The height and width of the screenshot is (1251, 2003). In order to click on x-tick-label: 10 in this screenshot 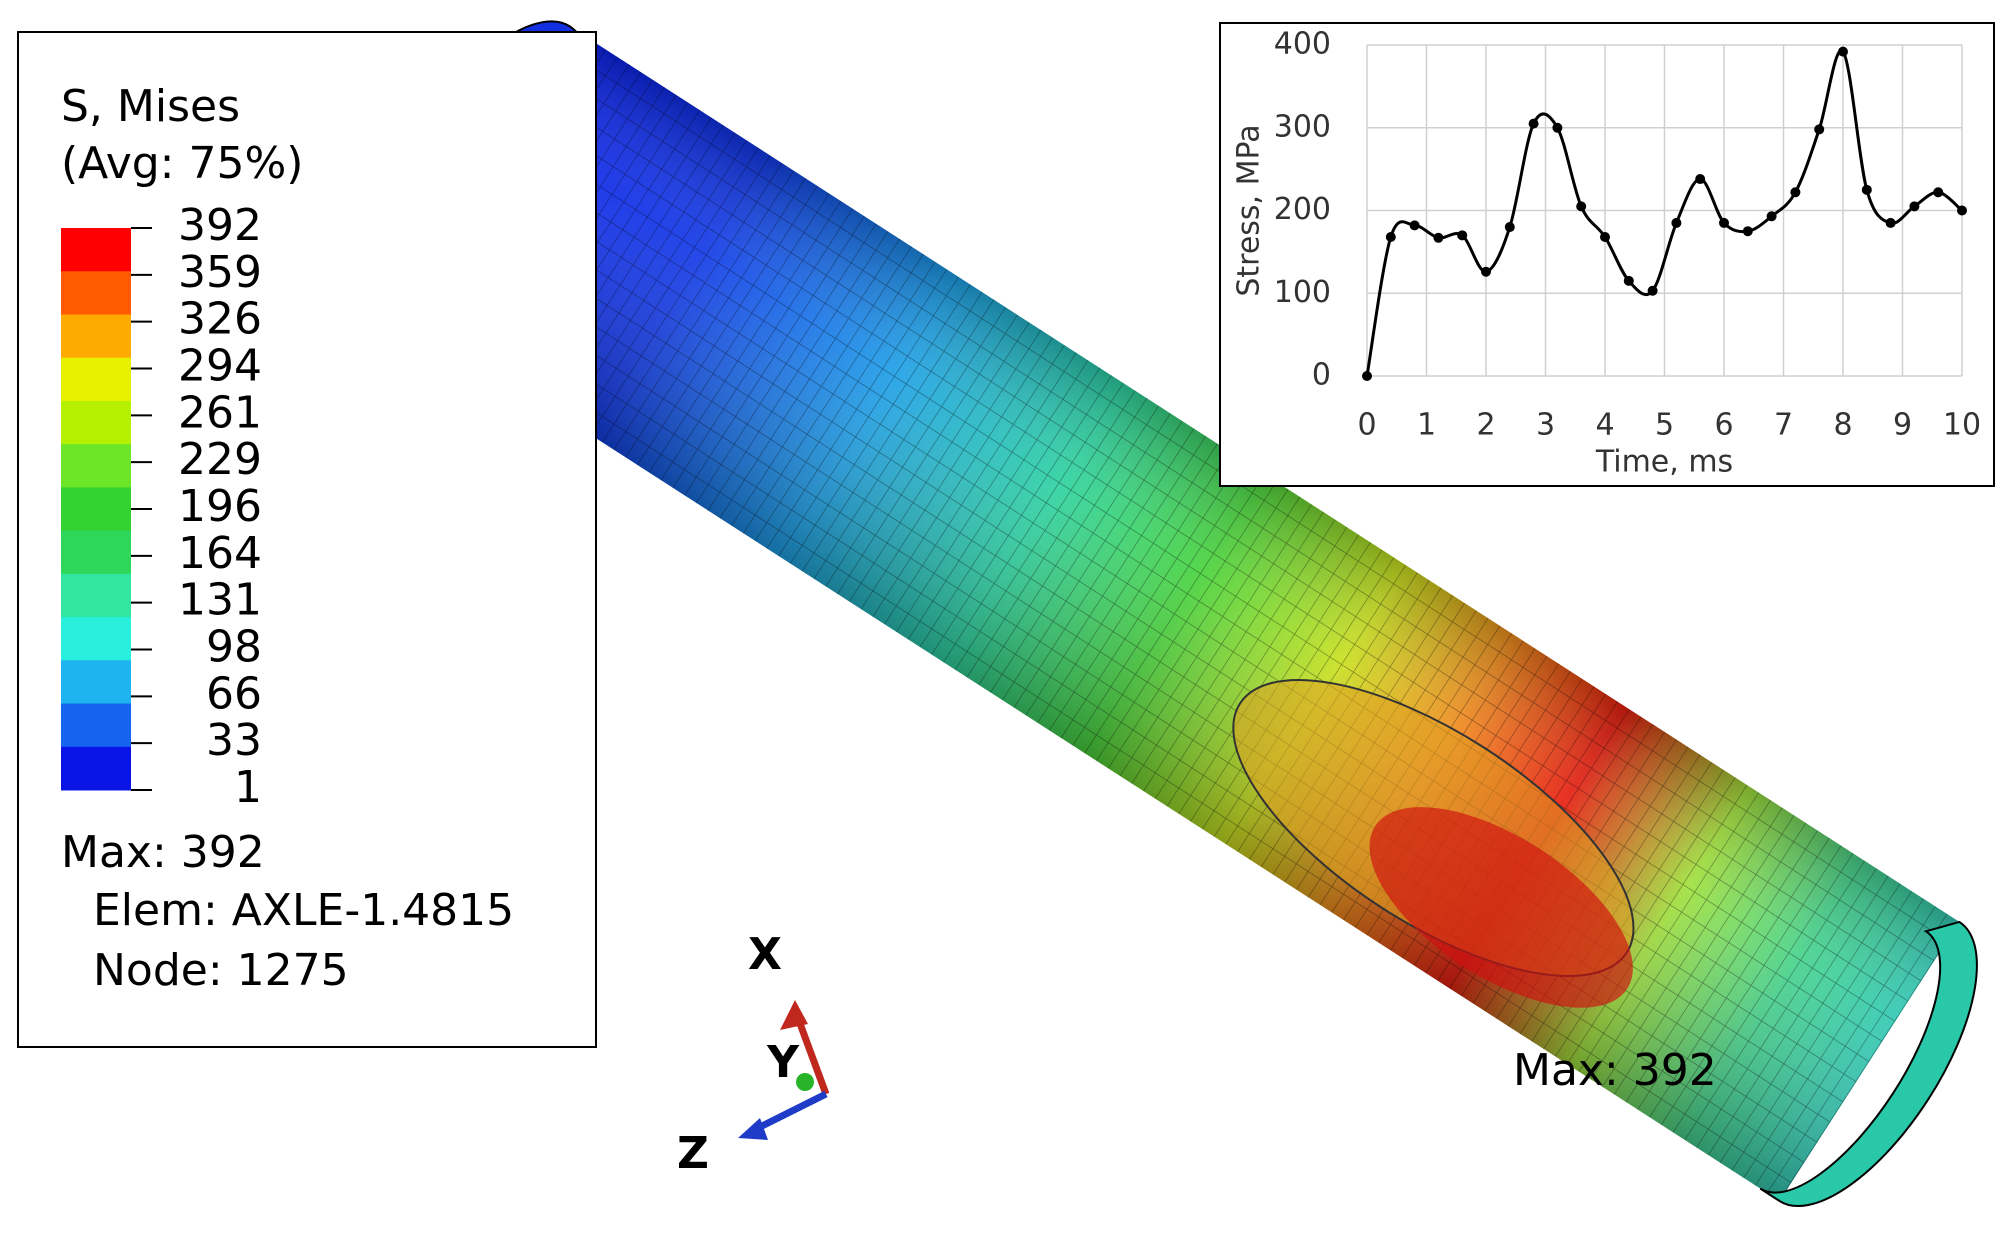, I will do `click(1962, 425)`.